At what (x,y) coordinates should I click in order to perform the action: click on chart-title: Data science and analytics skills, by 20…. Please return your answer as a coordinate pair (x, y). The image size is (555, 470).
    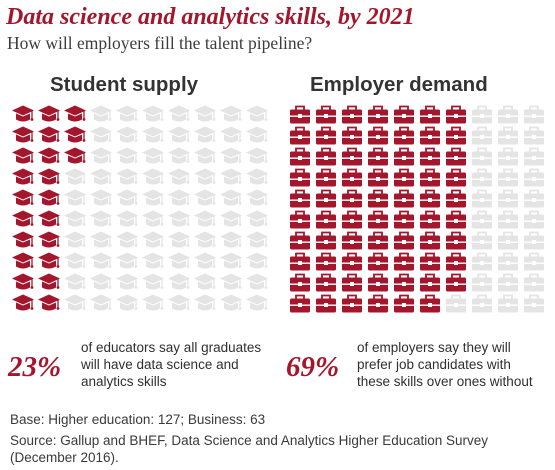
    Looking at the image, I should click on (210, 17).